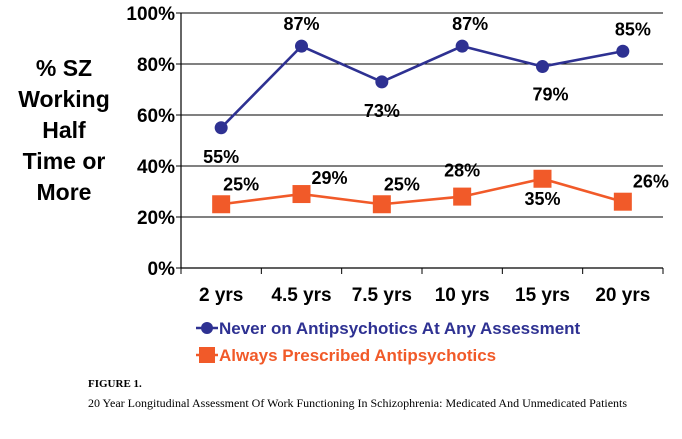 This screenshot has width=682, height=439. Describe the element at coordinates (462, 295) in the screenshot. I see `x-tick-label: 10 yrs` at that location.